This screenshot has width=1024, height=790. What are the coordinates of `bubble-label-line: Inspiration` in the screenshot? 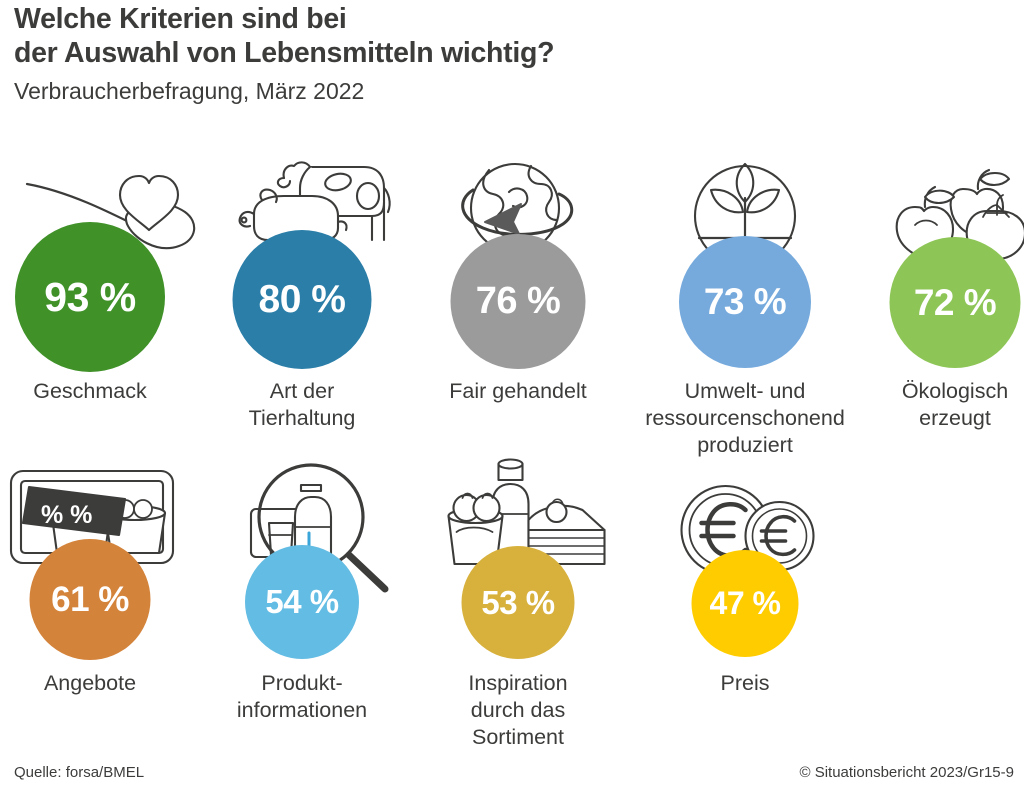 It's located at (518, 683).